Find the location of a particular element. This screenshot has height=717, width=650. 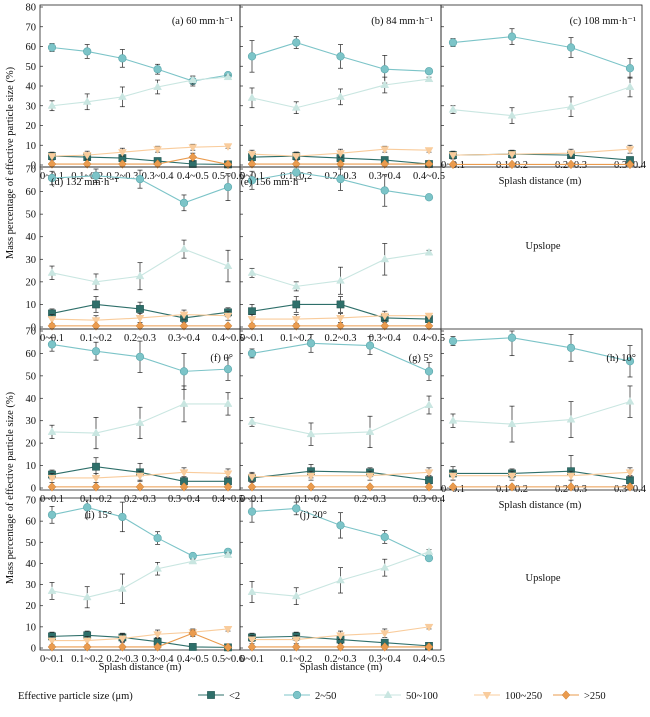

panel-f-xtick-label: 0.2~0.3 is located at coordinates (140, 499).